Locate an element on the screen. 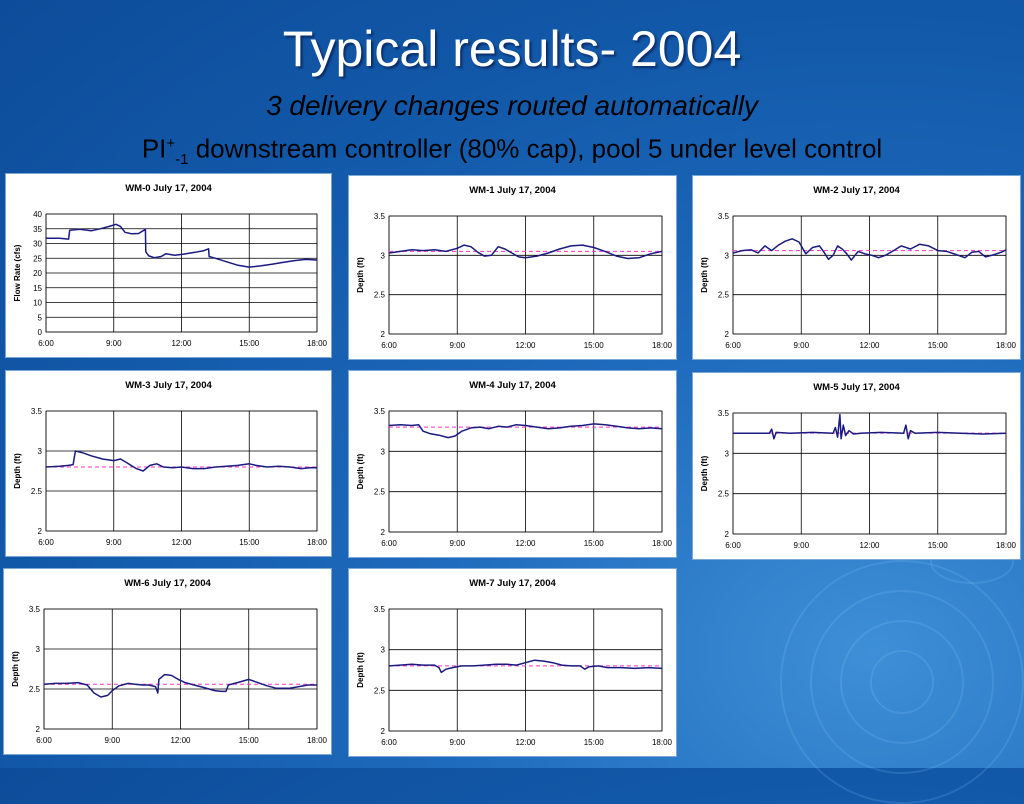 This screenshot has height=804, width=1024. wm6-ytick-label: 3 is located at coordinates (38, 649).